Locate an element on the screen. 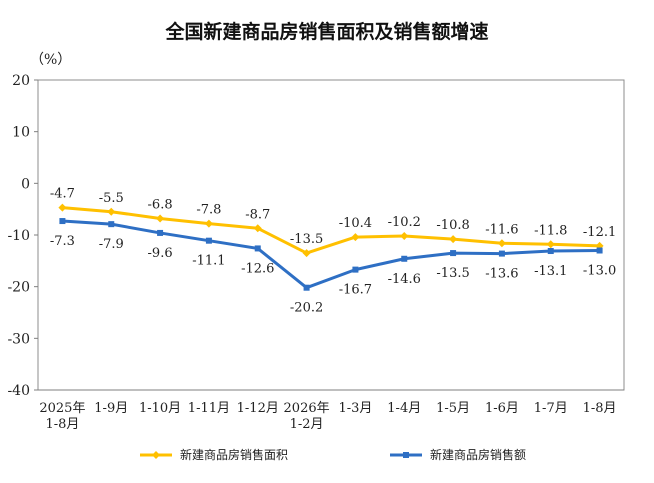 The width and height of the screenshot is (654, 483). x-tick-label: 1-12月 is located at coordinates (258, 408).